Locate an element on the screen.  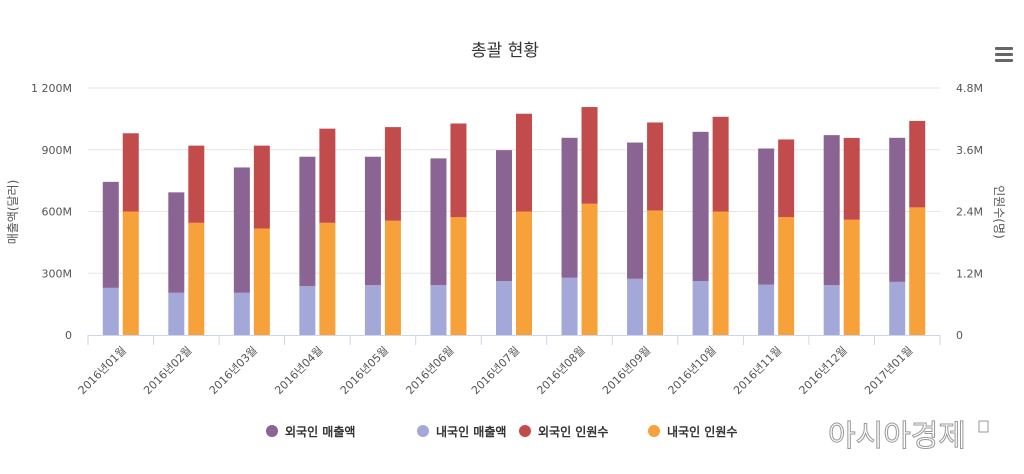
legend-label: 외국인 매출액 is located at coordinates (320, 431).